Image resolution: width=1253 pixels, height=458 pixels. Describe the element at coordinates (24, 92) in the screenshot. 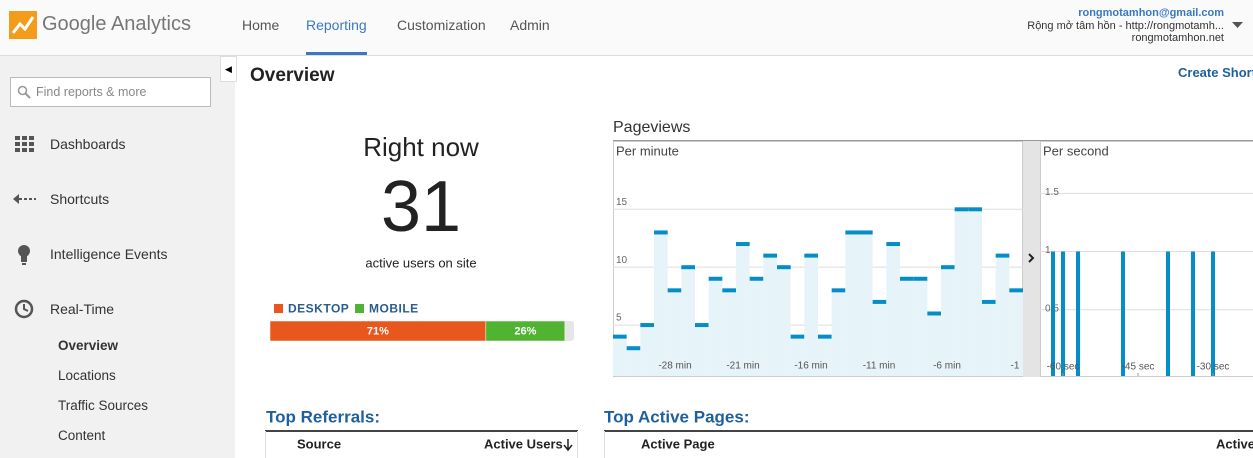

I see `search-icon` at that location.